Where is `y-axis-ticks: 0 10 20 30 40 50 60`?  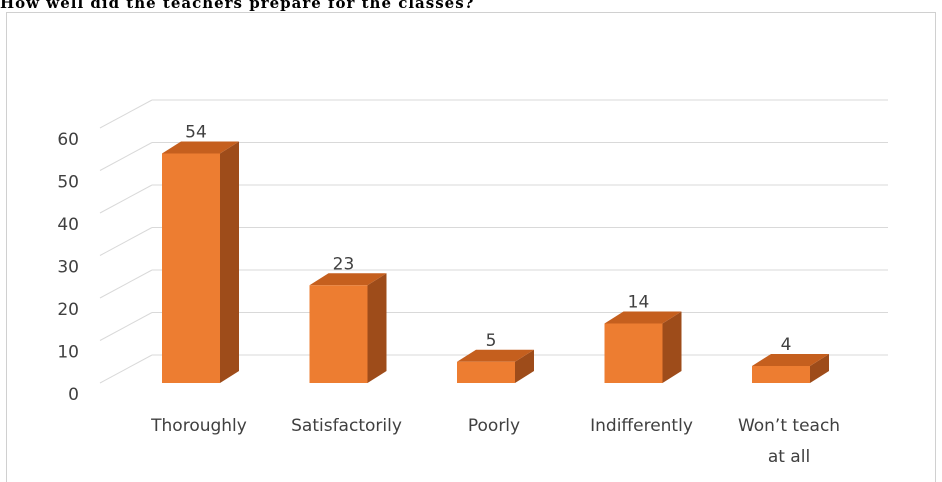
y-axis-ticks: 0 10 20 30 40 50 60 is located at coordinates (68, 267).